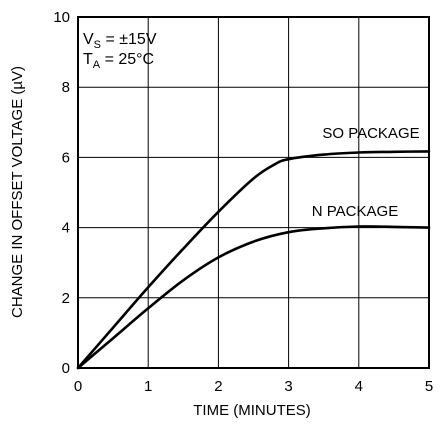 This screenshot has width=440, height=428. I want to click on y-tick-label: 8, so click(66, 87).